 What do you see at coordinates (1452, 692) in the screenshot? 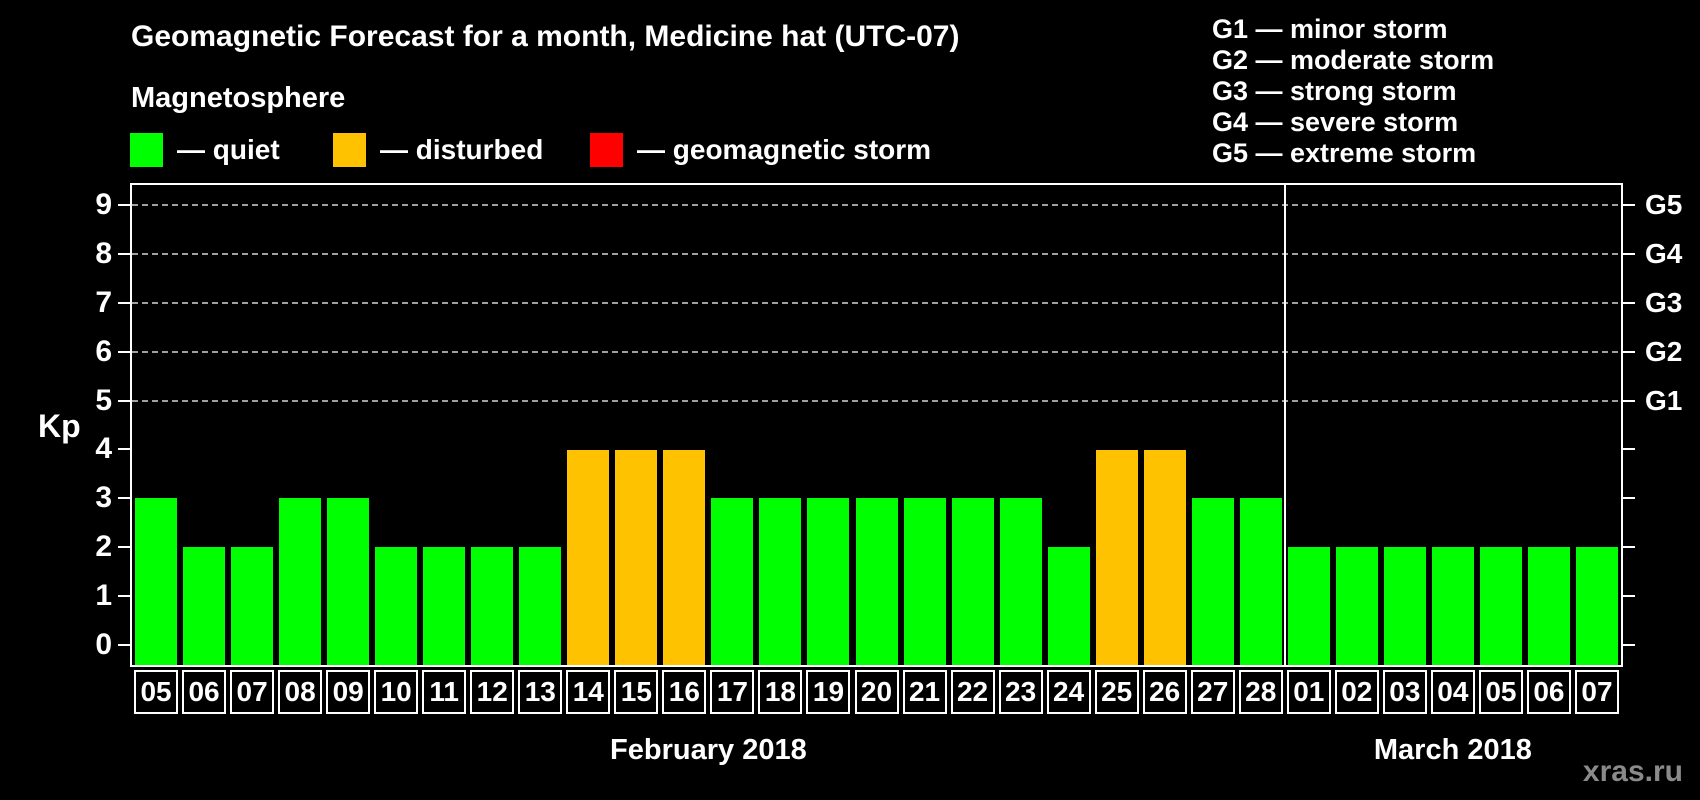
I see `date-box-march-2018-04: 04` at bounding box center [1452, 692].